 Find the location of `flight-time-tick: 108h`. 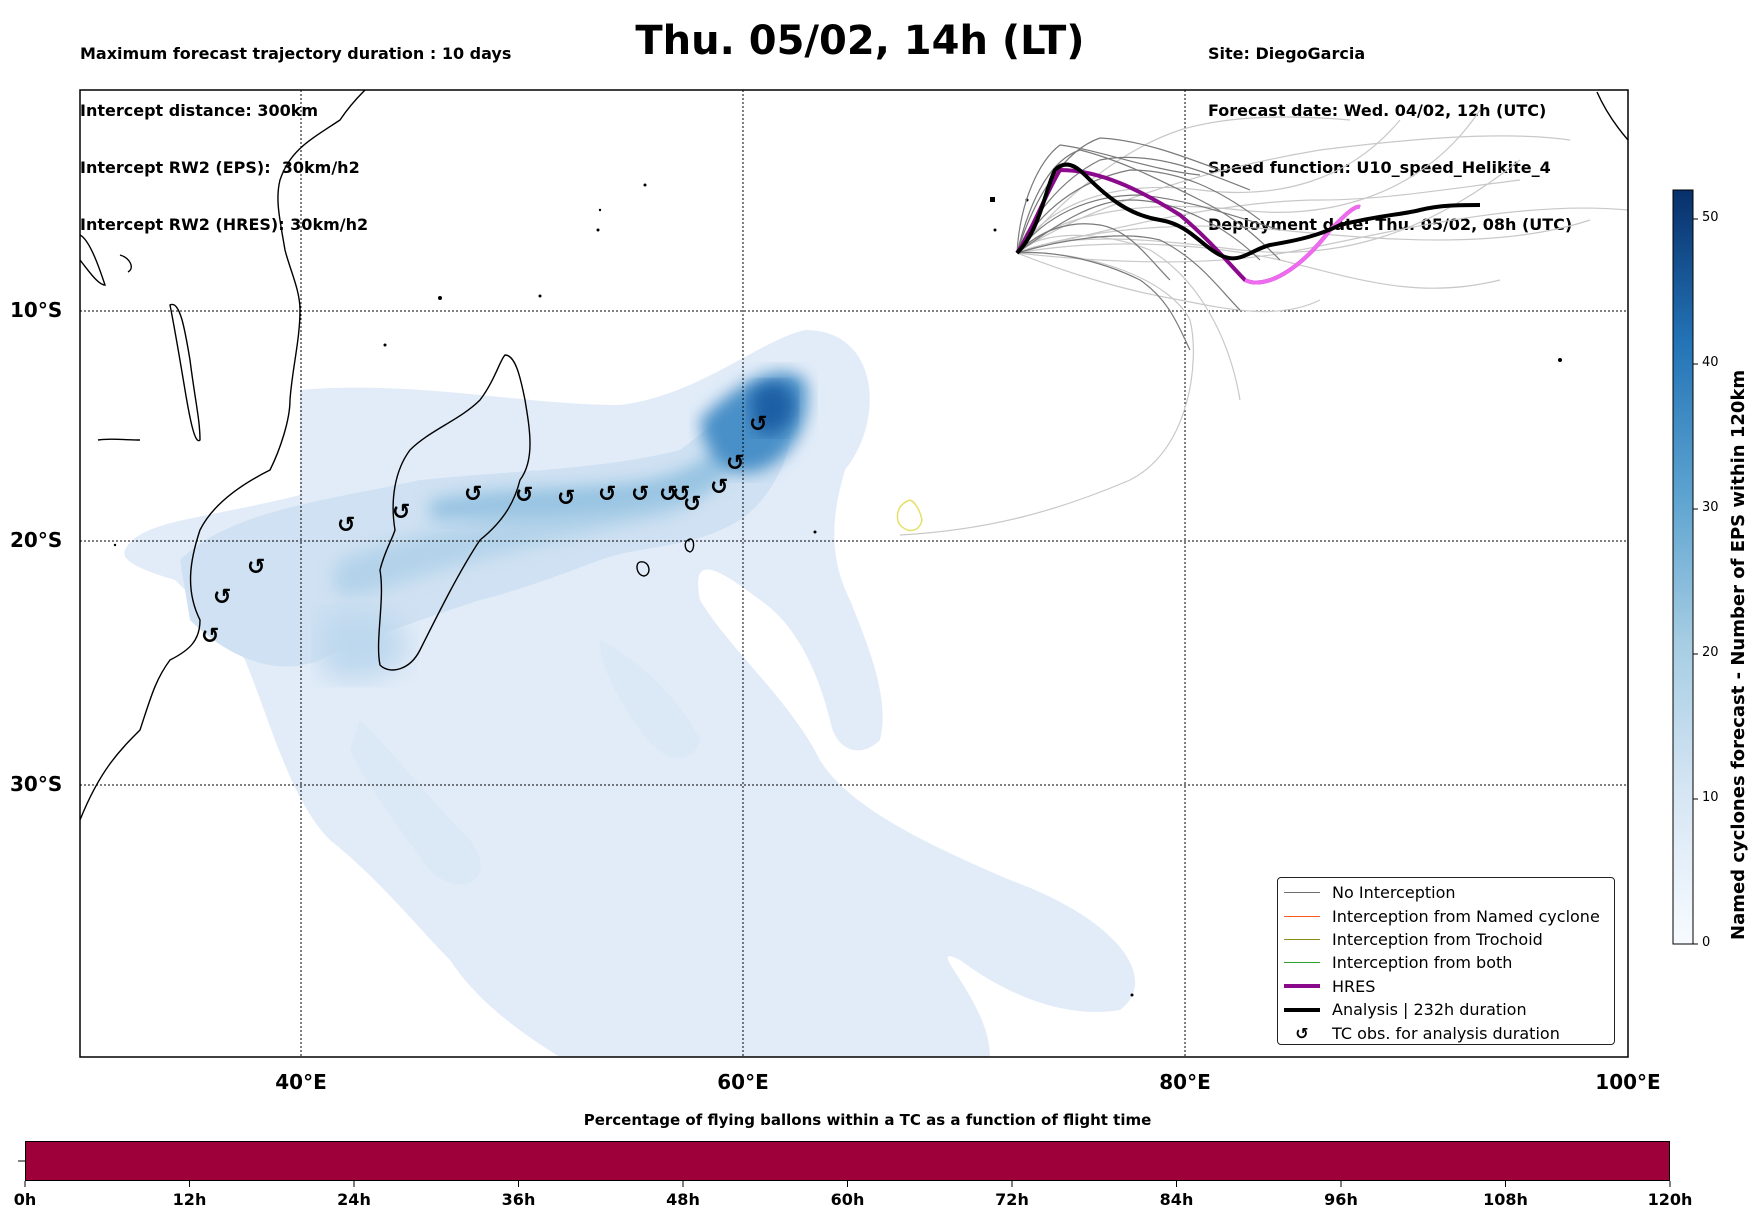

flight-time-tick: 108h is located at coordinates (1505, 1199).